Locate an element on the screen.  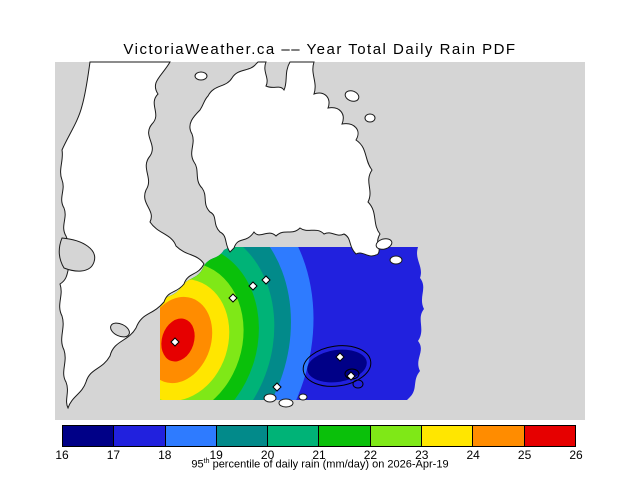
colorbar-tick-label: 25 is located at coordinates (524, 455).